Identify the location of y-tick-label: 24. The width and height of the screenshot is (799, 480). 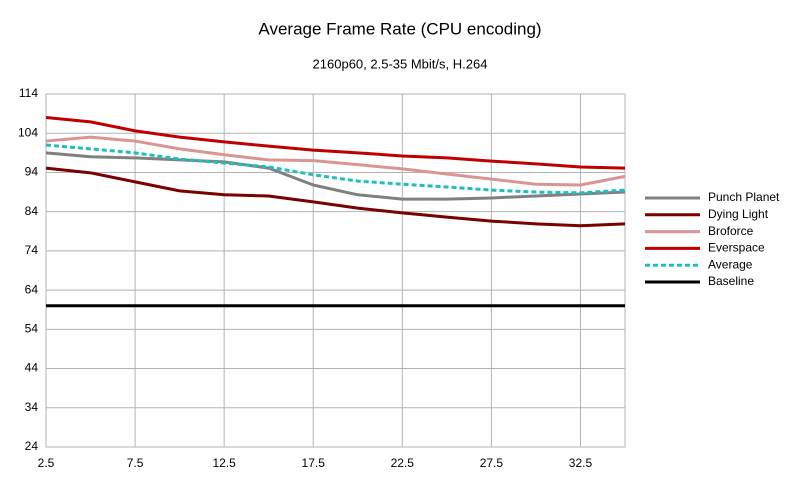
(32, 446).